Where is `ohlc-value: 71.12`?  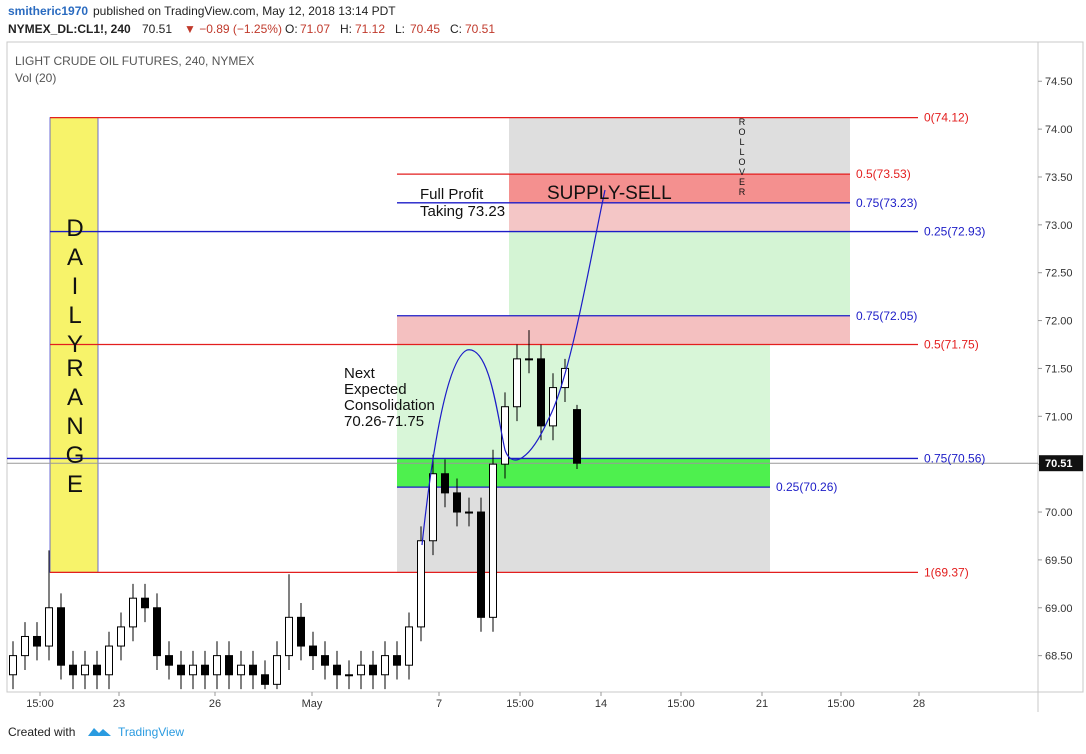
ohlc-value: 71.12 is located at coordinates (370, 29).